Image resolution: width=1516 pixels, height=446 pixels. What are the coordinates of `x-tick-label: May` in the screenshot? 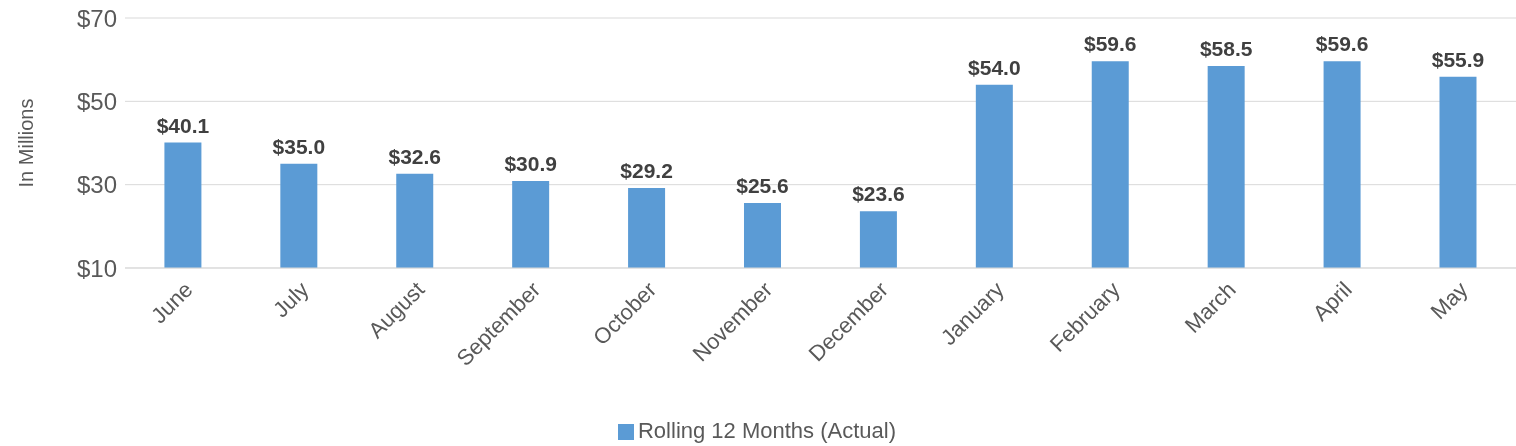 It's located at (1449, 300).